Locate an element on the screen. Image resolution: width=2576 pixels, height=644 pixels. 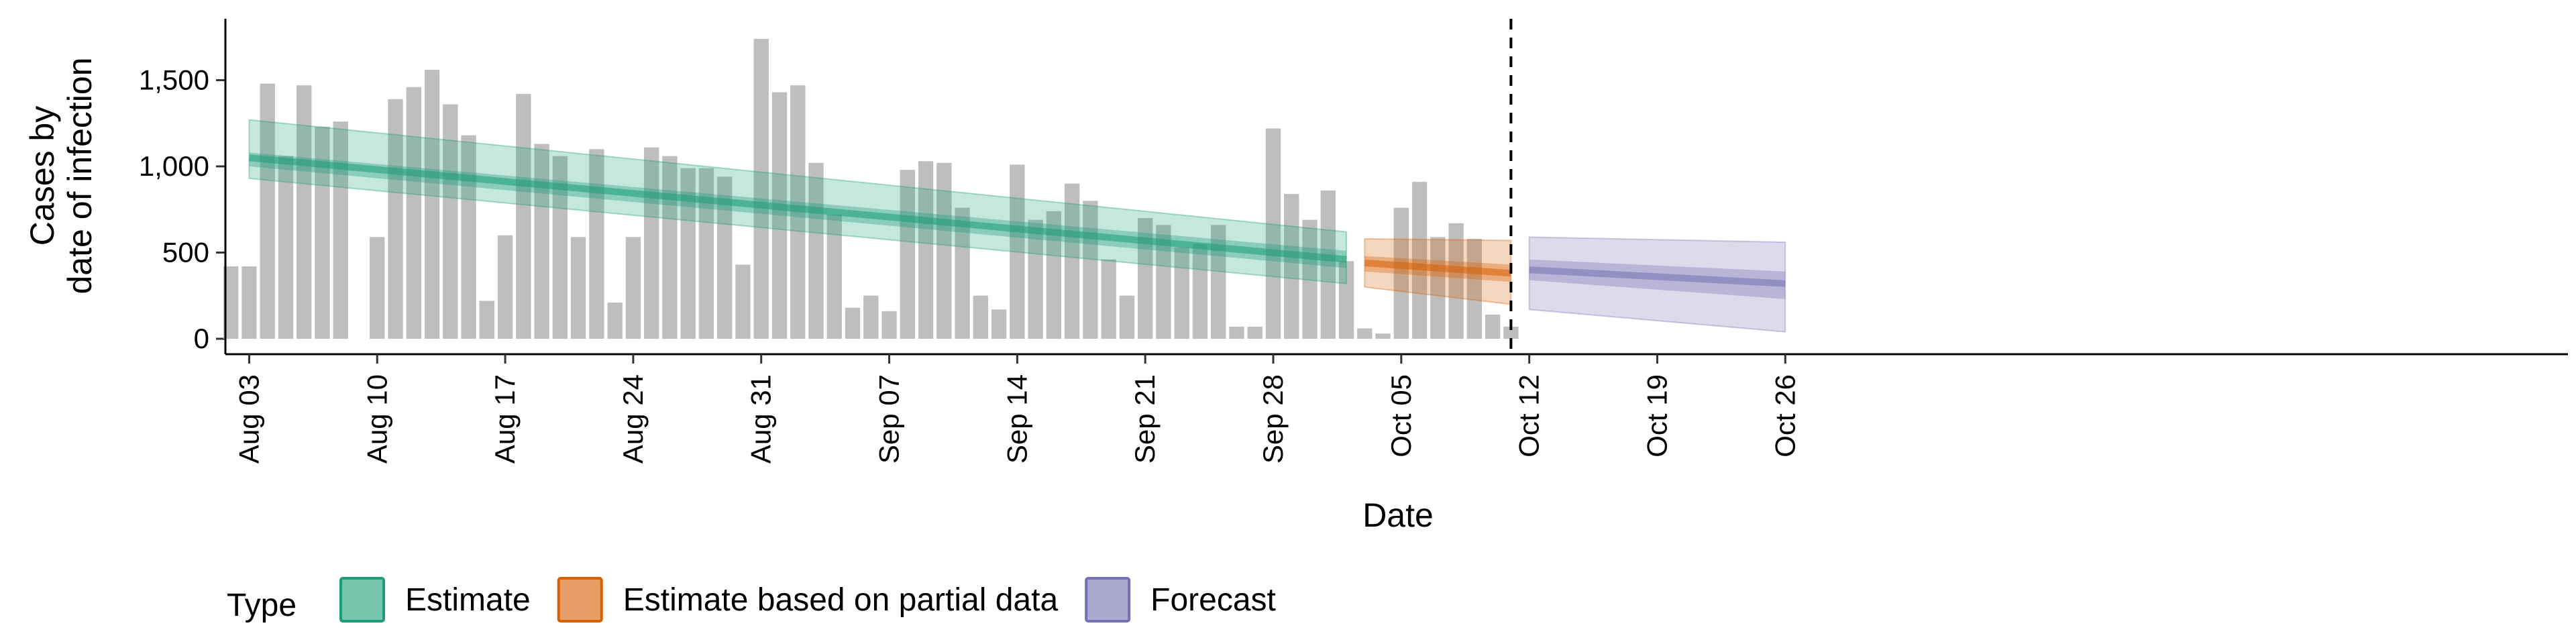
forecast-outer-band is located at coordinates (1657, 284).